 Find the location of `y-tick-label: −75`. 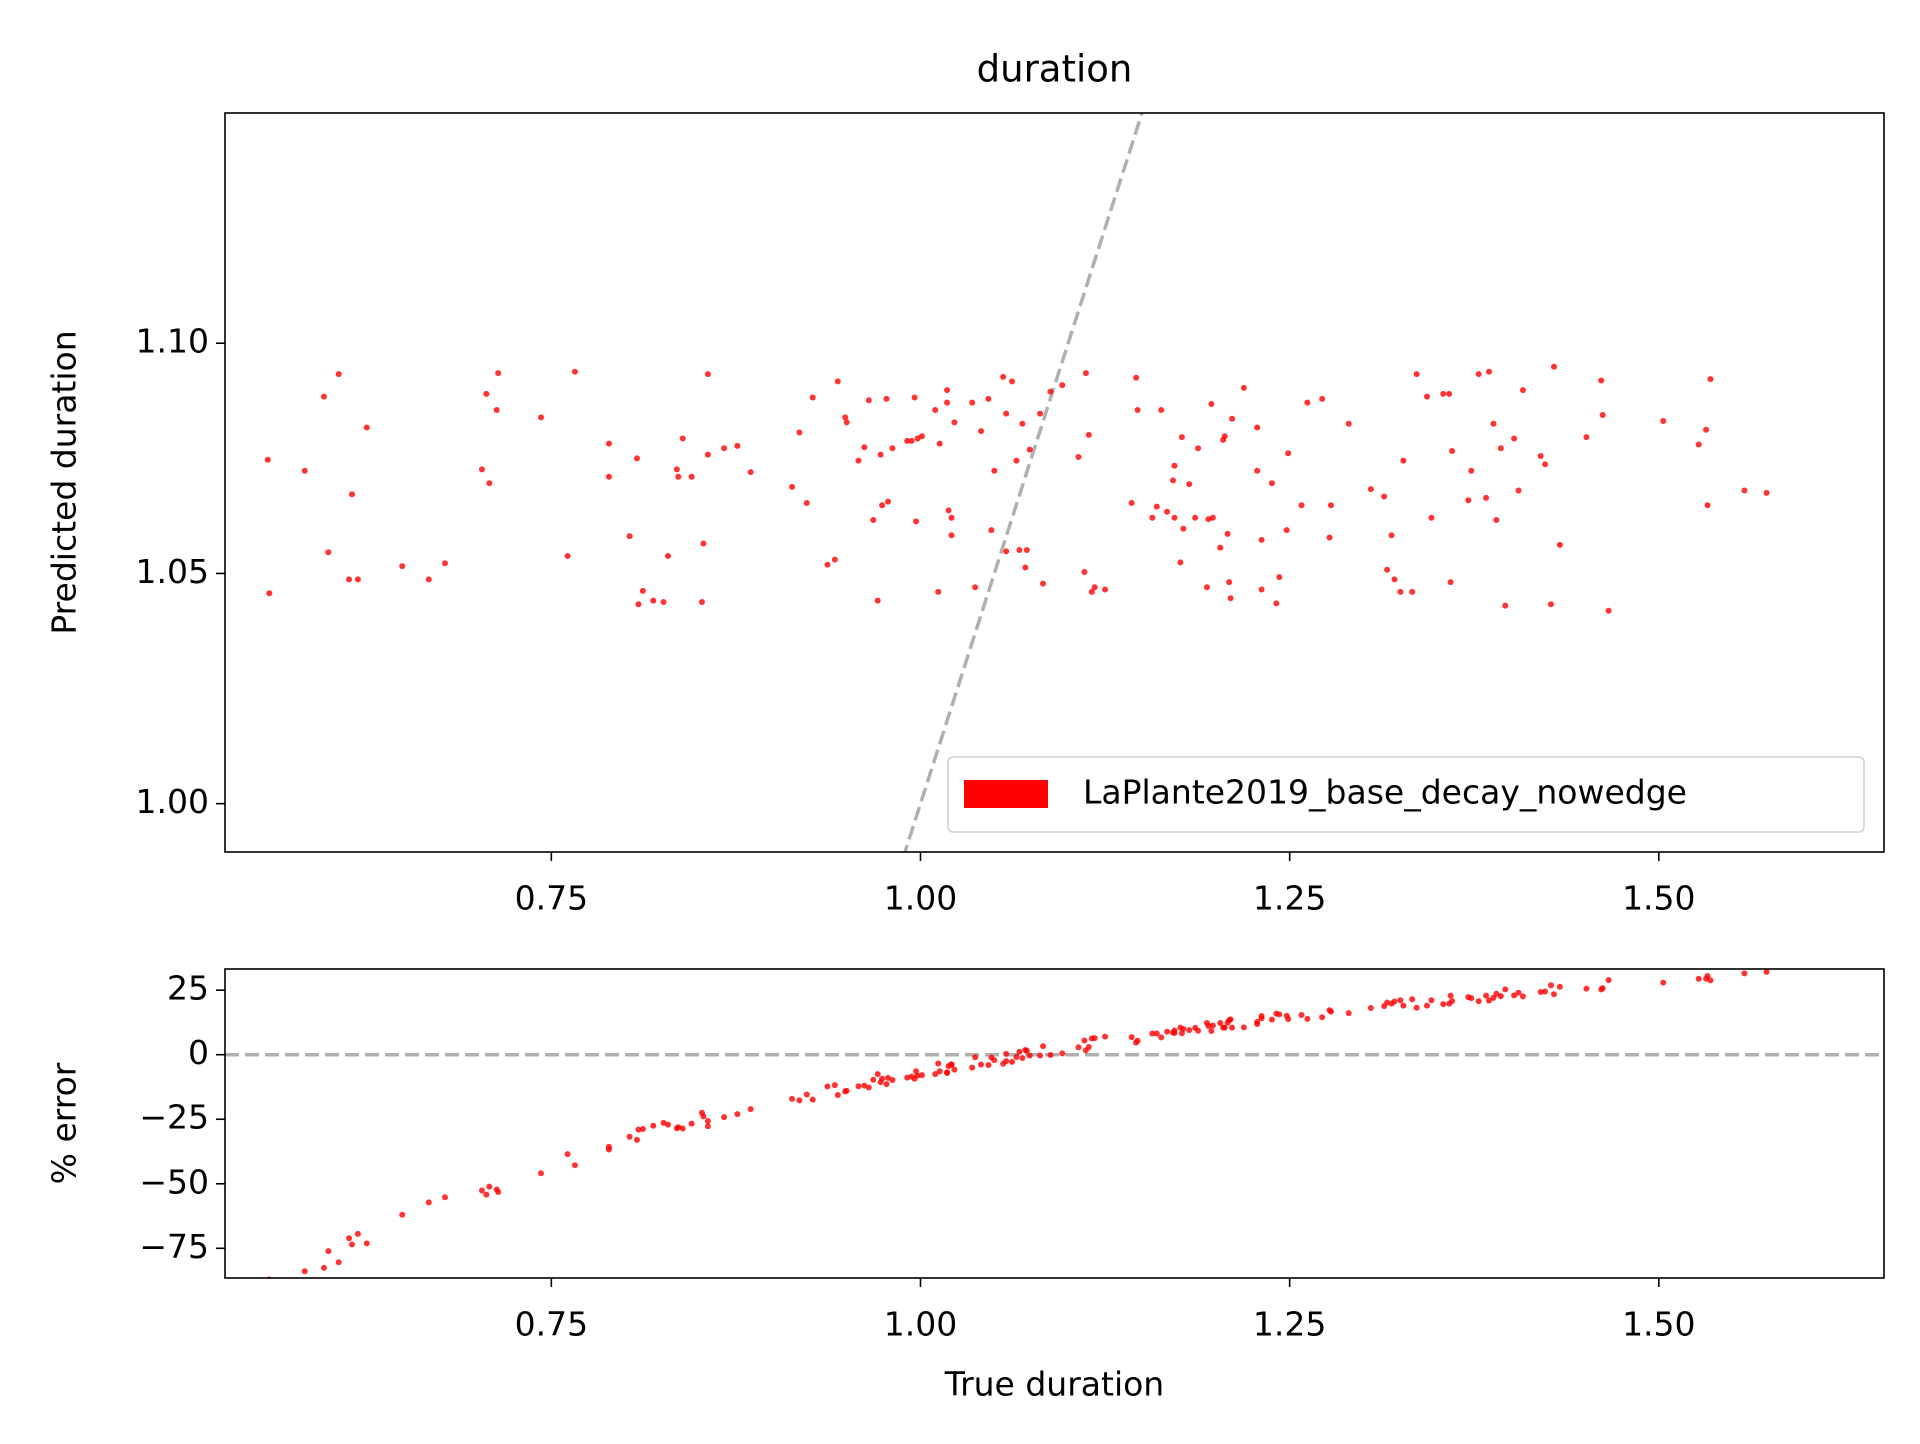

y-tick-label: −75 is located at coordinates (174, 1246).